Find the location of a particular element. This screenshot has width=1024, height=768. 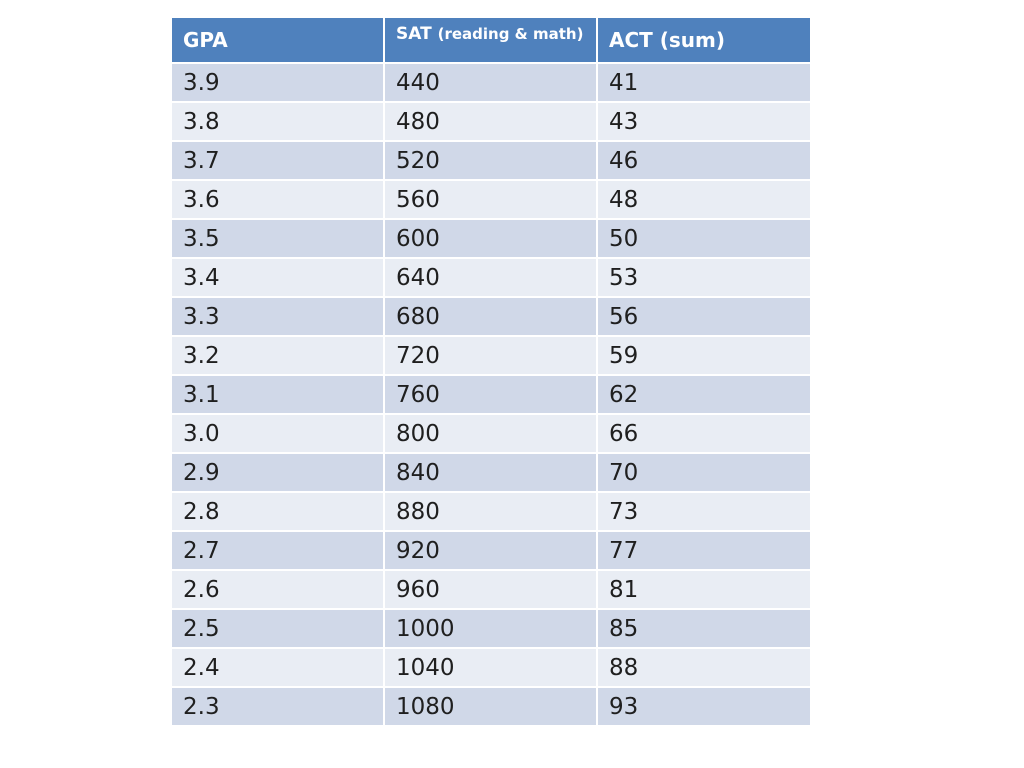

table-row: 2.3 1080 93 is located at coordinates (491, 706).